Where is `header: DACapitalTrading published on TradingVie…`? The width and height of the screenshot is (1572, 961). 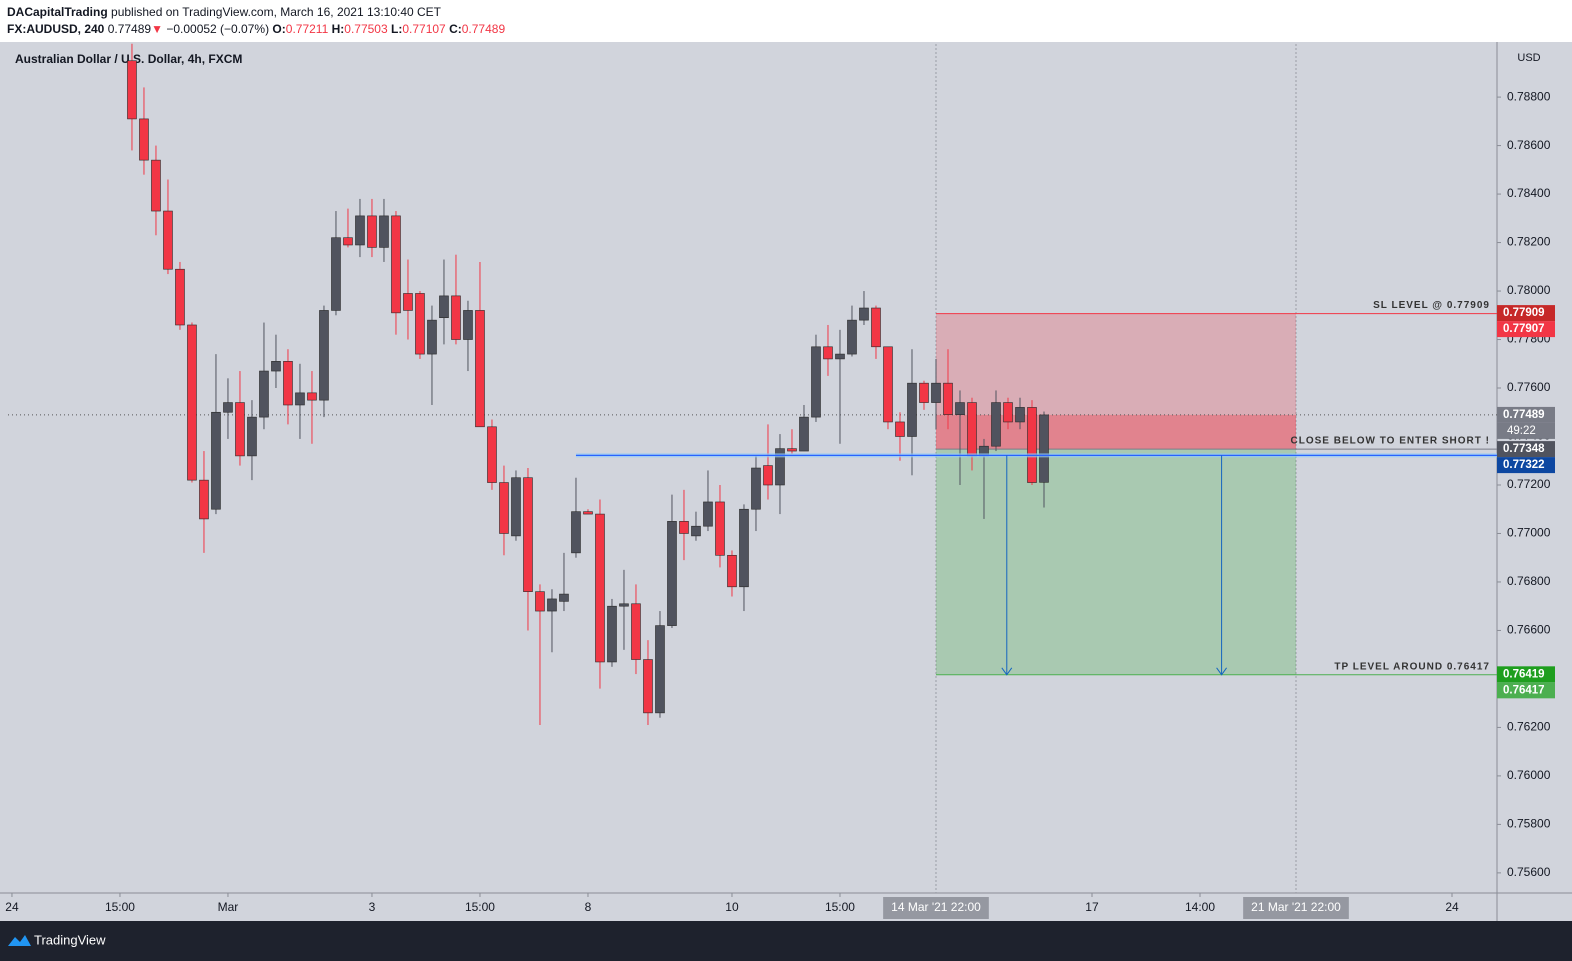
header: DACapitalTrading published on TradingVie… is located at coordinates (786, 21).